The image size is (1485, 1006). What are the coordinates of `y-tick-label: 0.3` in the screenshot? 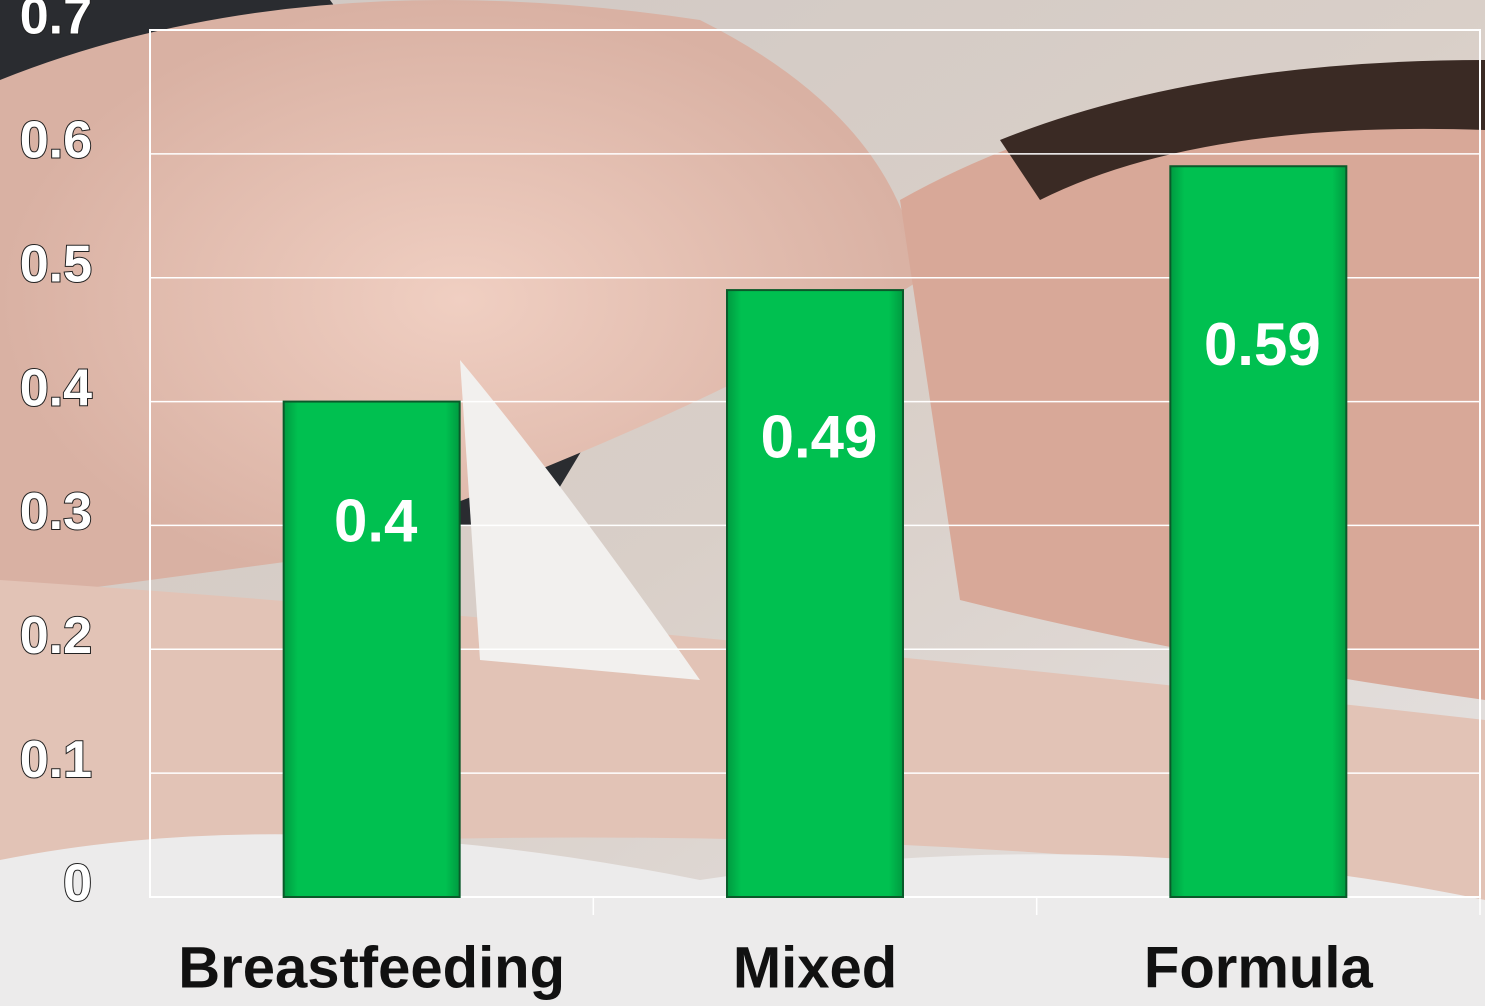 It's located at (56, 512).